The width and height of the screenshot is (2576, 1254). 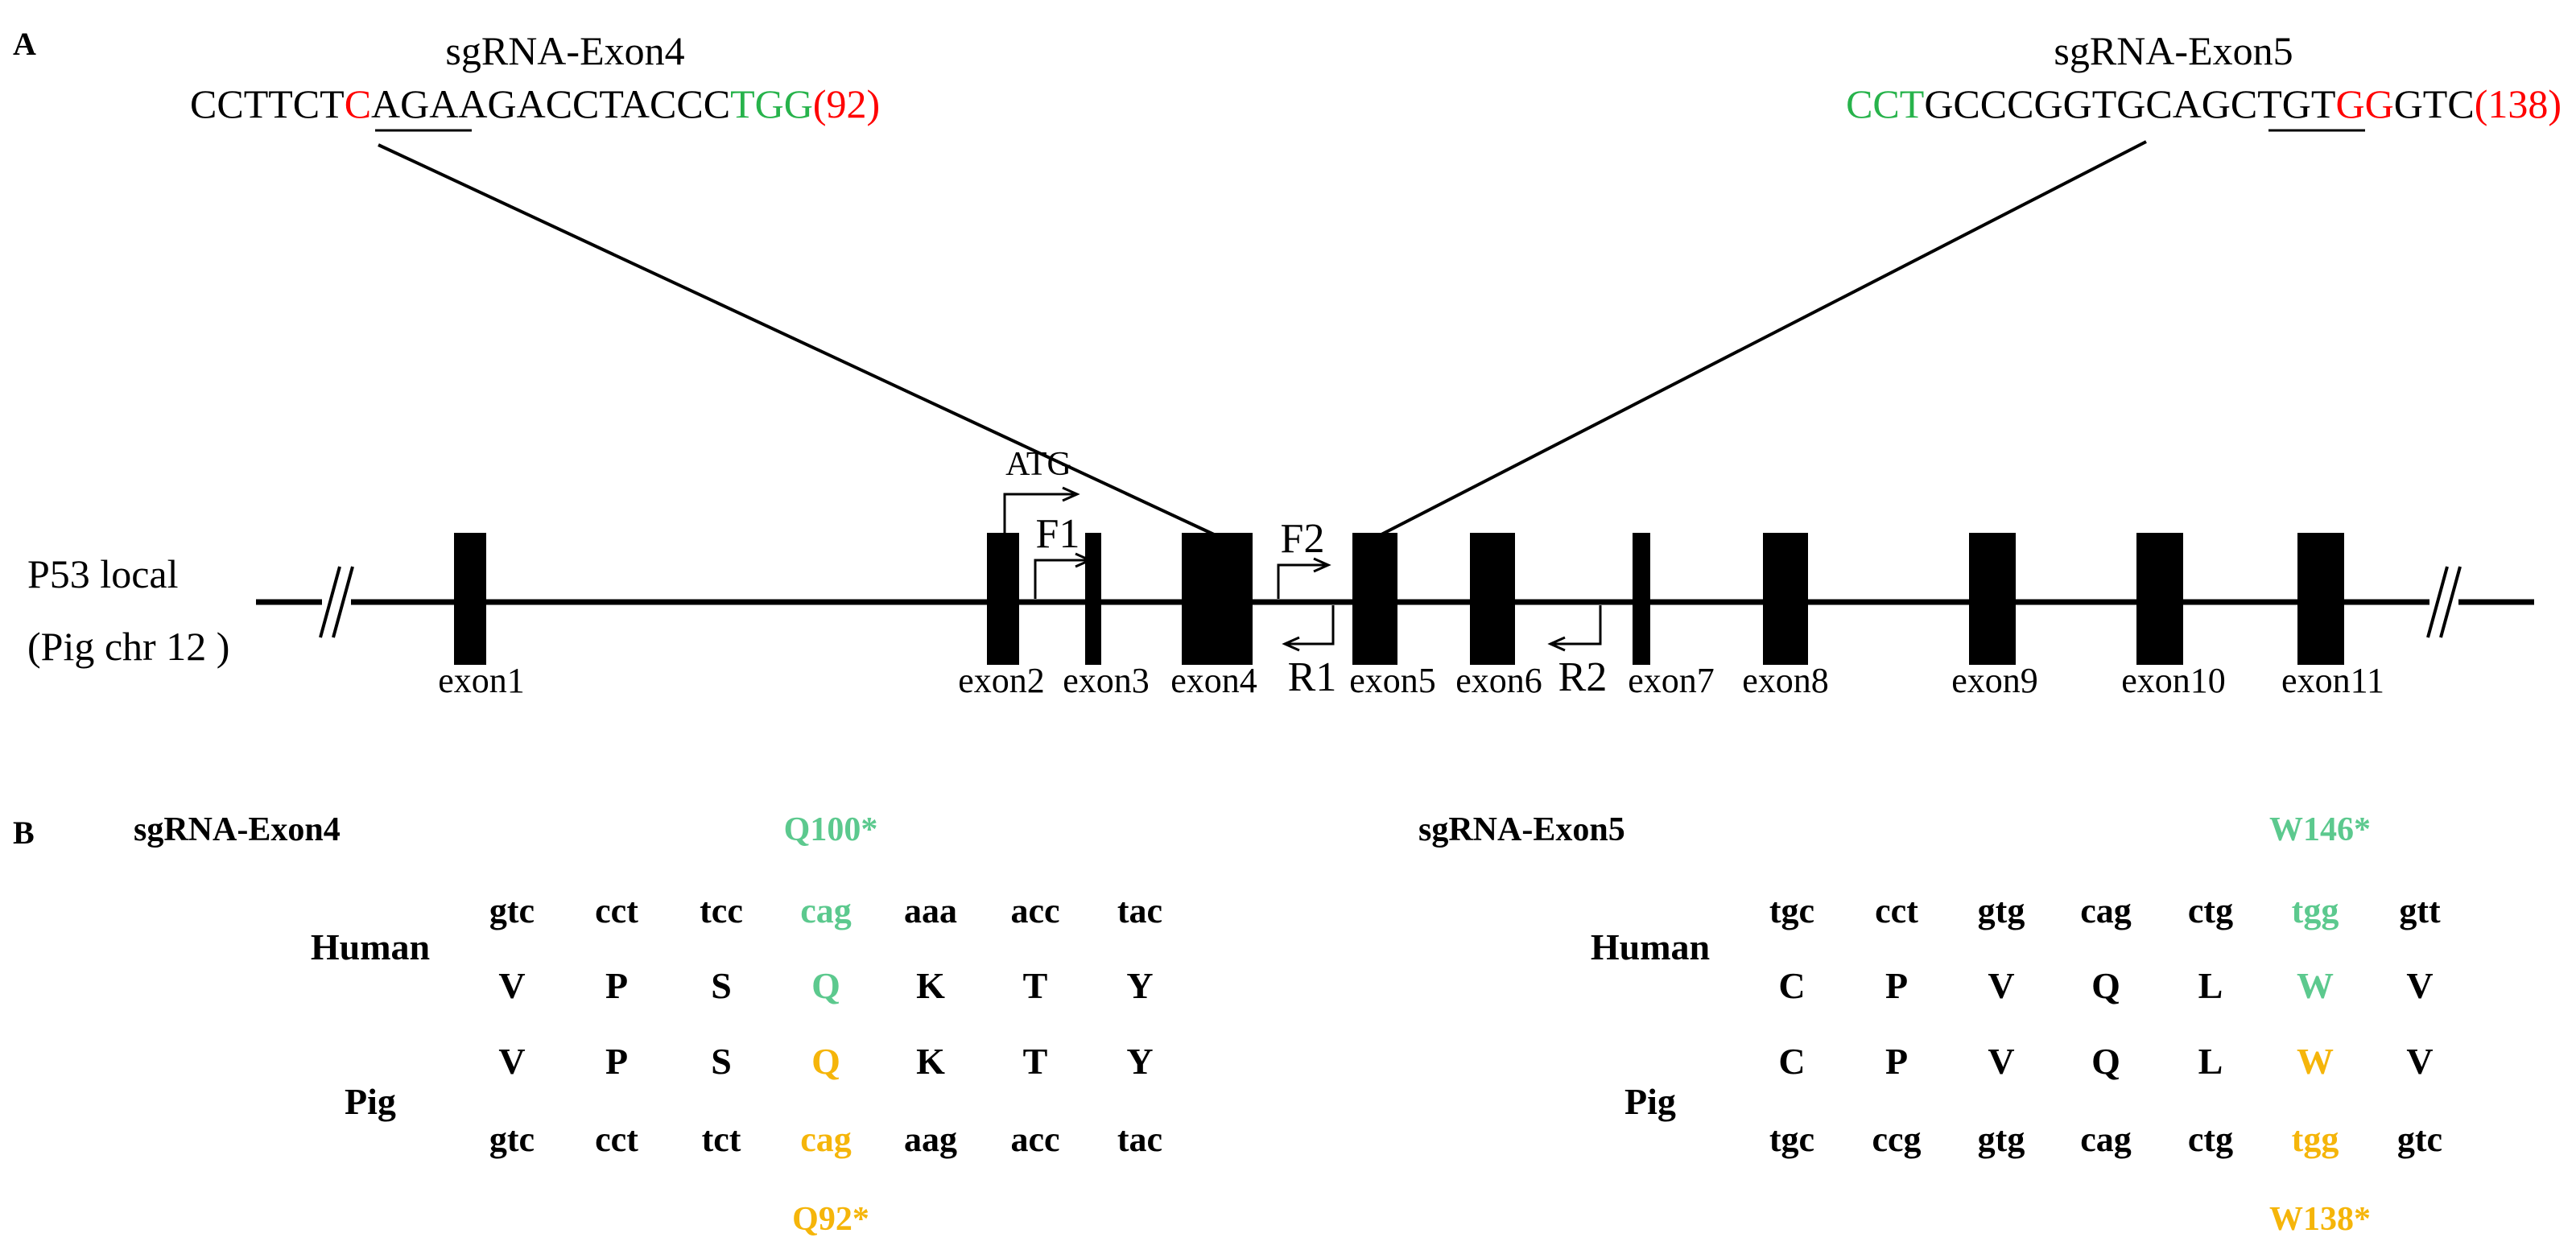 What do you see at coordinates (1791, 1061) in the screenshot?
I see `pig-amino-acid: C` at bounding box center [1791, 1061].